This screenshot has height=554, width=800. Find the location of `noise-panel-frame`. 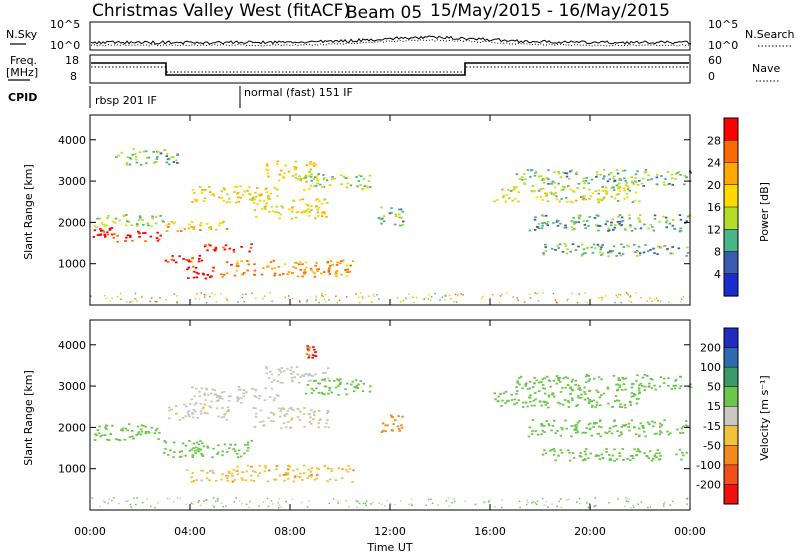

noise-panel-frame is located at coordinates (390, 36).